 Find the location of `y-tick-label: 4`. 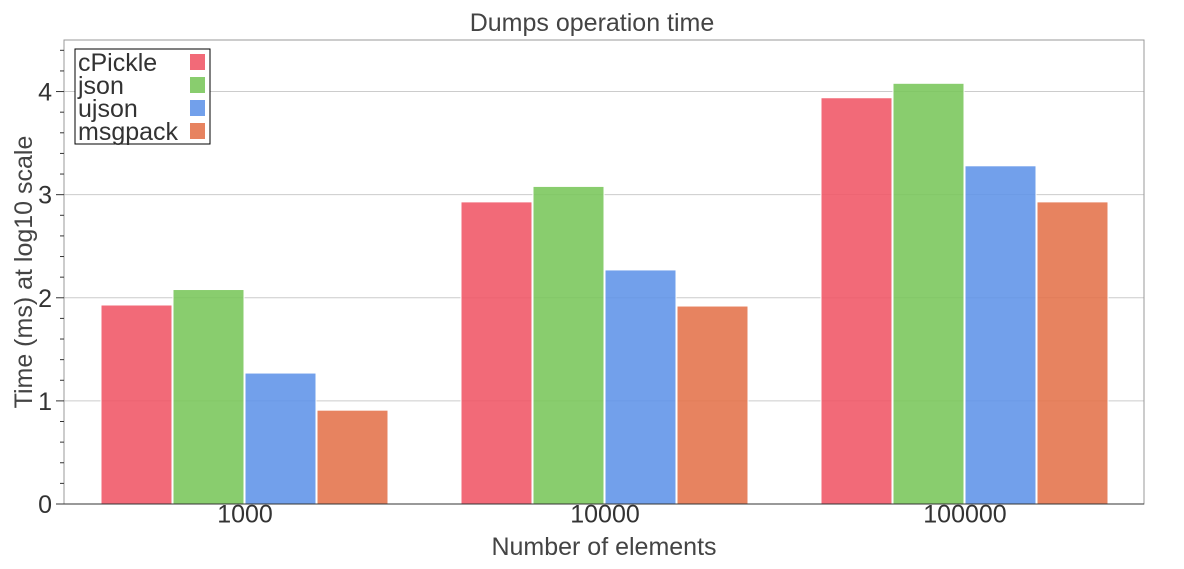

y-tick-label: 4 is located at coordinates (45, 93).